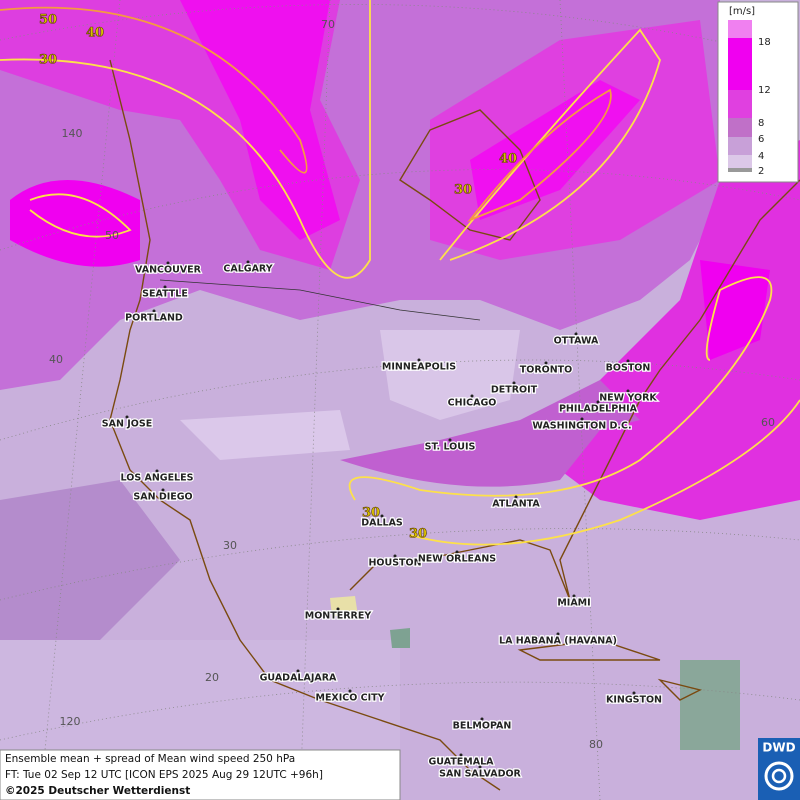 The height and width of the screenshot is (800, 800). I want to click on city-label: ATLANTA, so click(516, 504).